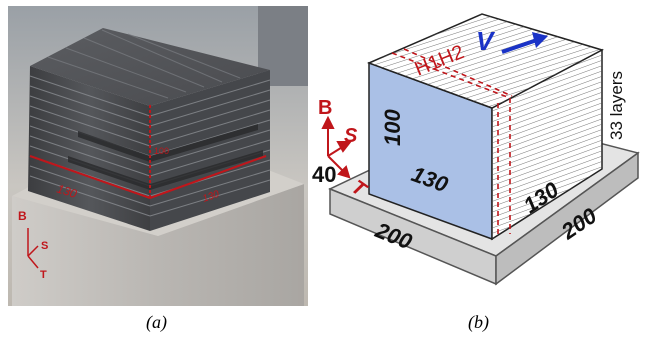 The width and height of the screenshot is (655, 338). Describe the element at coordinates (351, 136) in the screenshot. I see `schematic-axis-s: S` at that location.